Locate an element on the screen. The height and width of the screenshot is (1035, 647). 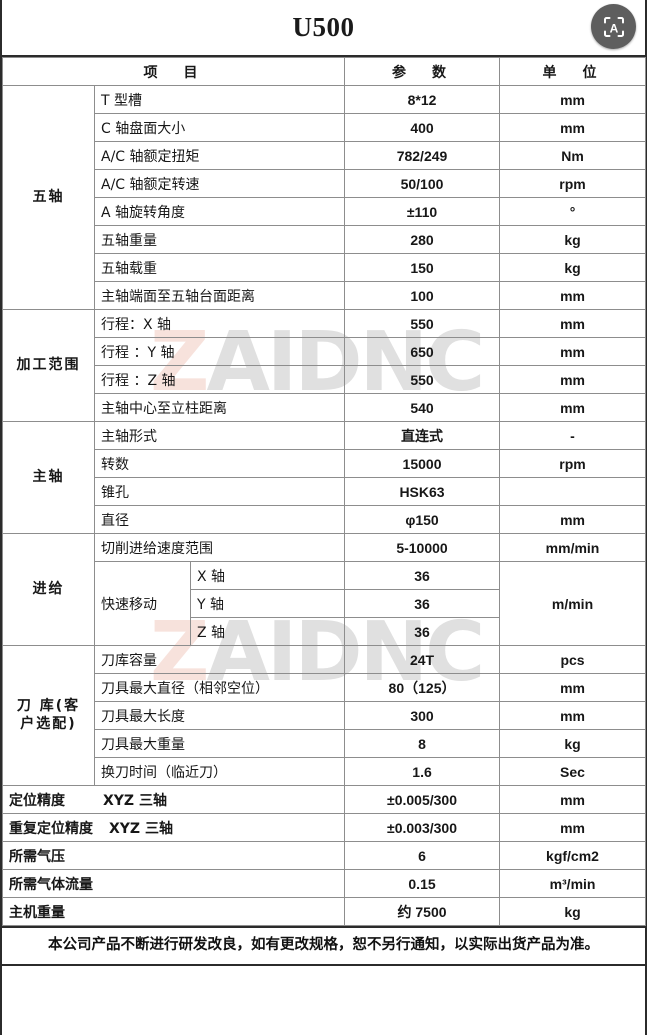
row-label-suoxuqitiliuliang: 所需气体流量 is located at coordinates (173, 883).